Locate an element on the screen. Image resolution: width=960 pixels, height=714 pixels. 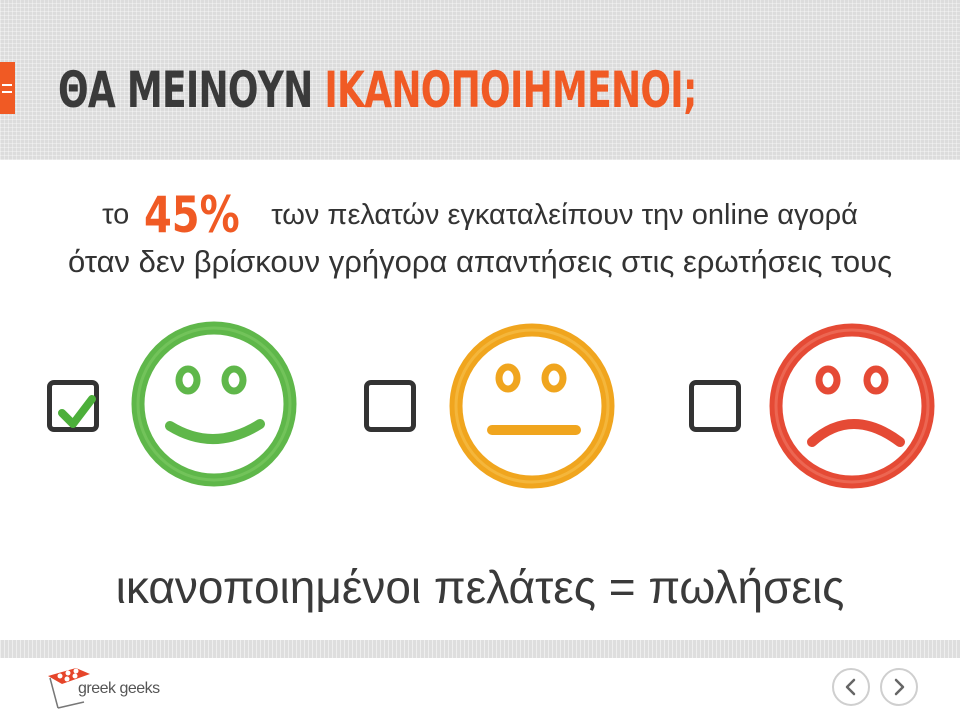
next-slide-button is located at coordinates (899, 687).